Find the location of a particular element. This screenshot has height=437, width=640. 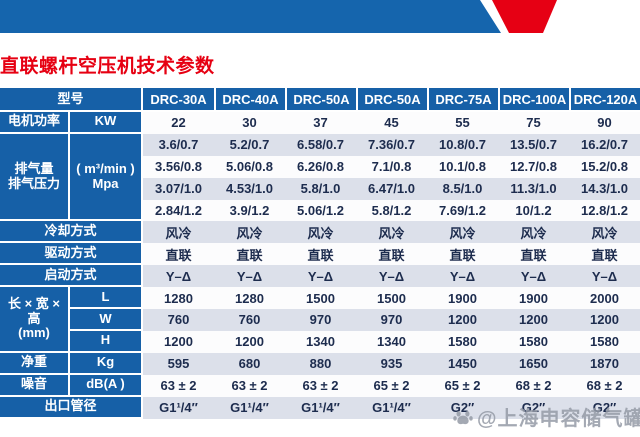

table-cell: 970 is located at coordinates (320, 320).